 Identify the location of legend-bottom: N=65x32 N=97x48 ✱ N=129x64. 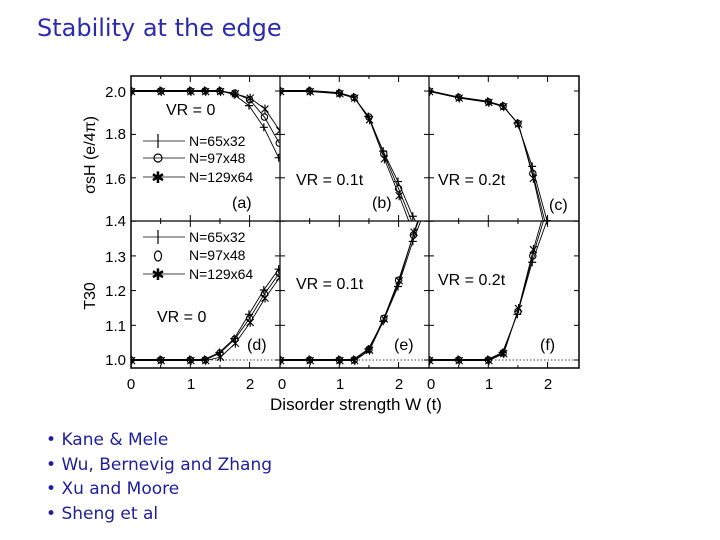
(198, 256).